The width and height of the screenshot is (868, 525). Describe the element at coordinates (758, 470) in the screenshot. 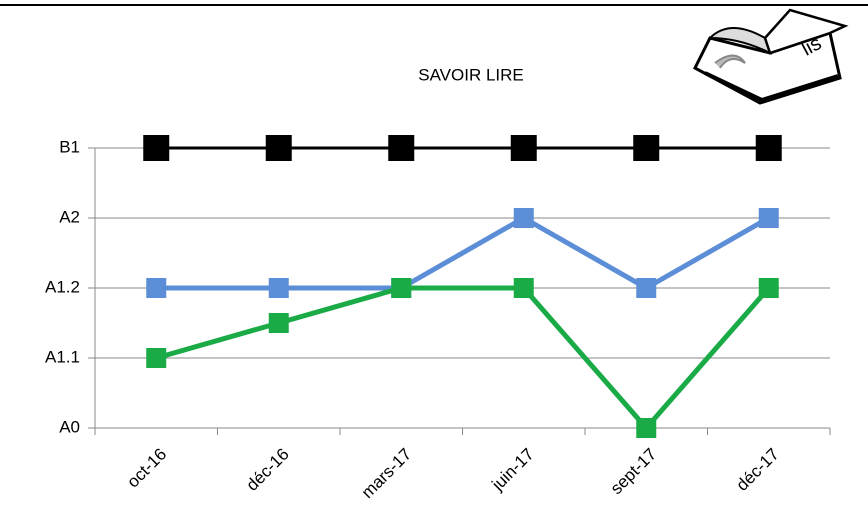

I see `x-tick-label: déc-17` at that location.